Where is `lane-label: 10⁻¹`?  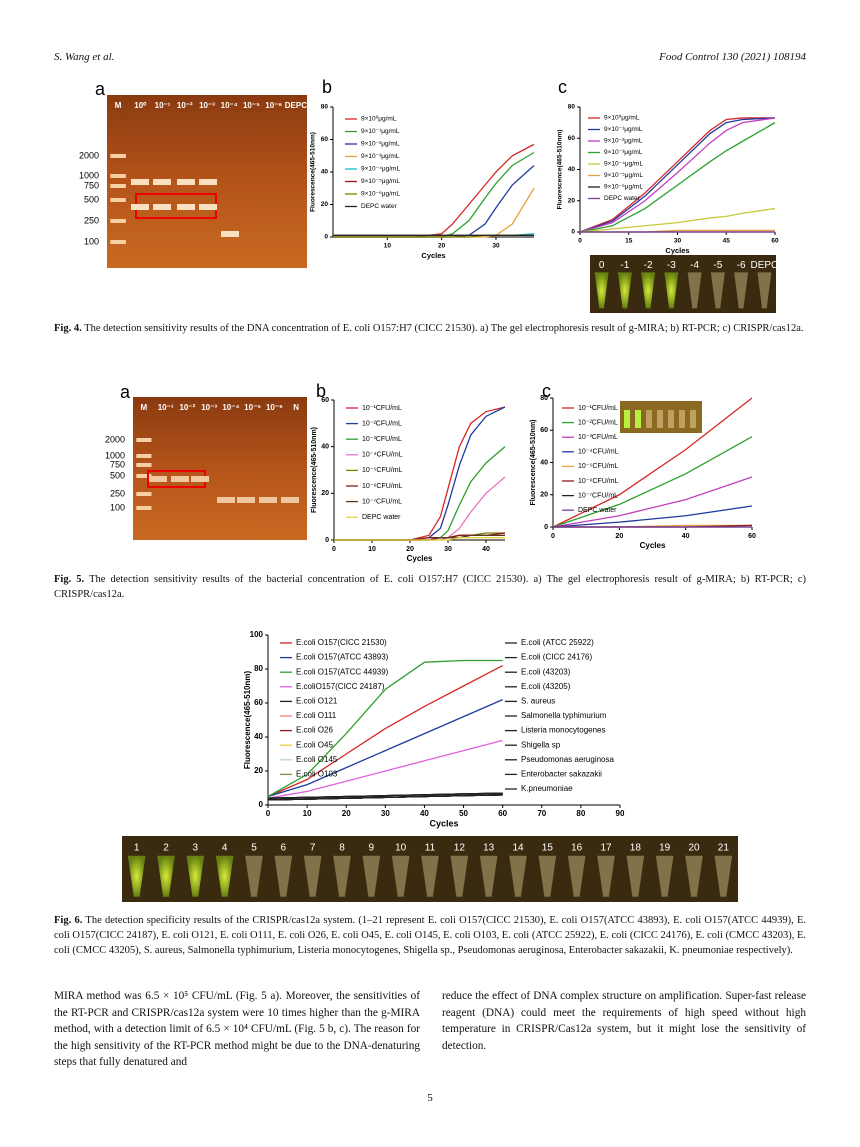
lane-label: 10⁻¹ is located at coordinates (166, 407).